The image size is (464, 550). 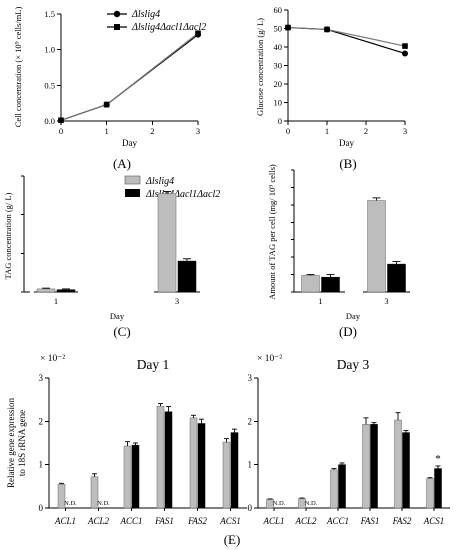 What do you see at coordinates (353, 364) in the screenshot?
I see `title-day3: Day 3` at bounding box center [353, 364].